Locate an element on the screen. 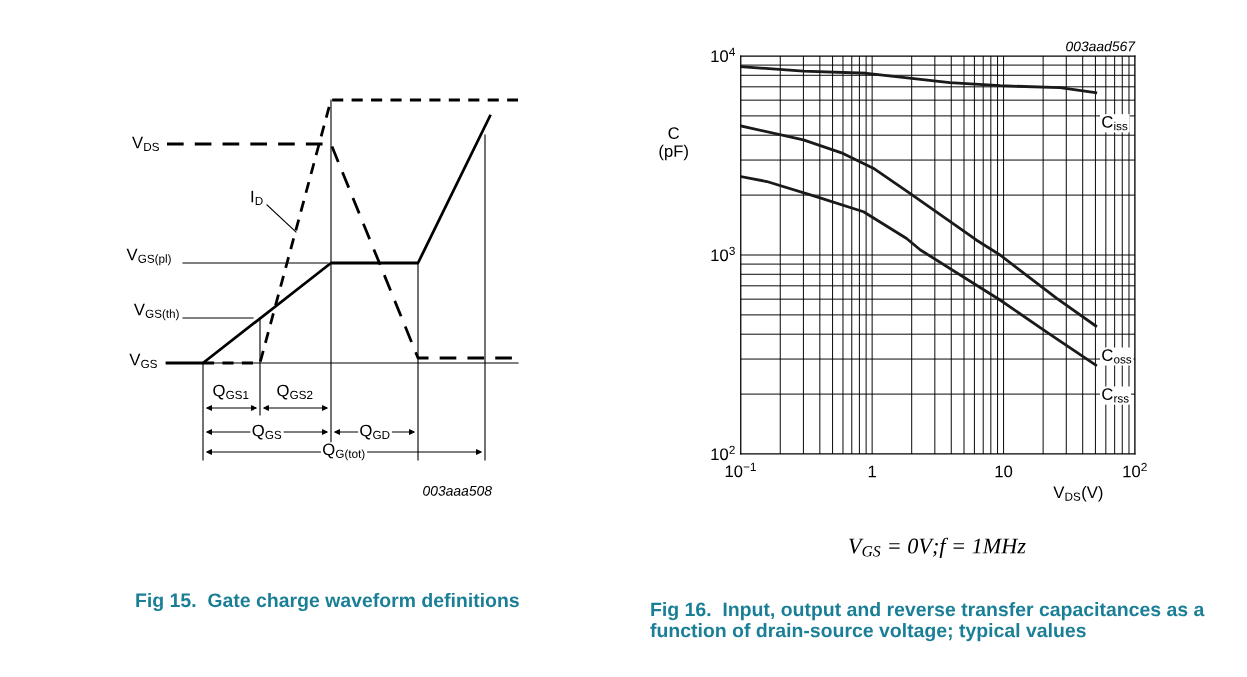  x-tick-label: 10 is located at coordinates (1004, 471).